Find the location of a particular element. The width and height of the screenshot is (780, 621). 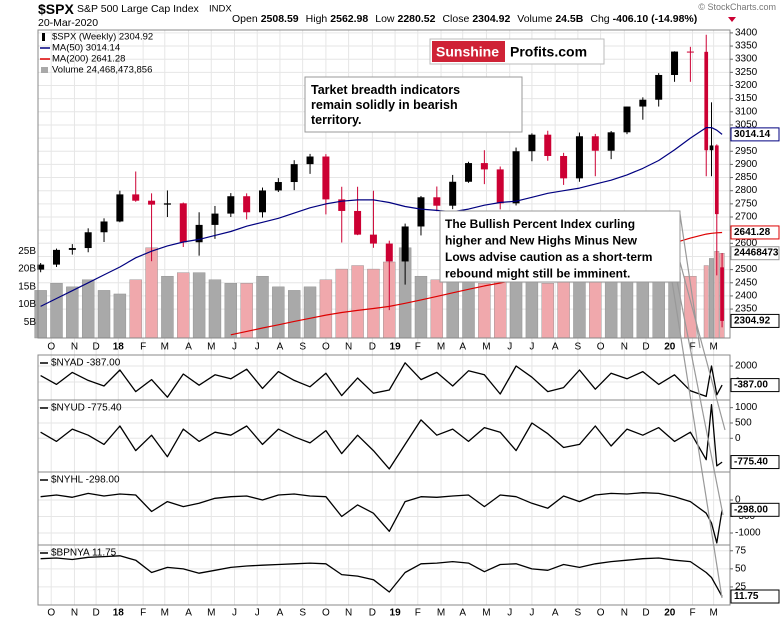

annotation-text: rebound might still be imminent. is located at coordinates (537, 274).